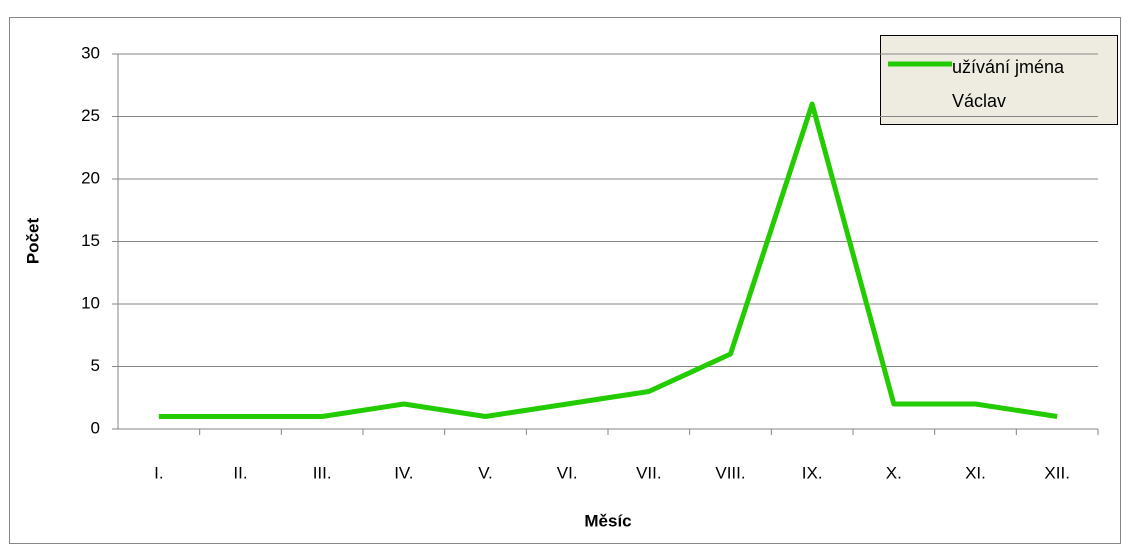 The image size is (1123, 545). I want to click on y-tick-label: 25, so click(90, 115).